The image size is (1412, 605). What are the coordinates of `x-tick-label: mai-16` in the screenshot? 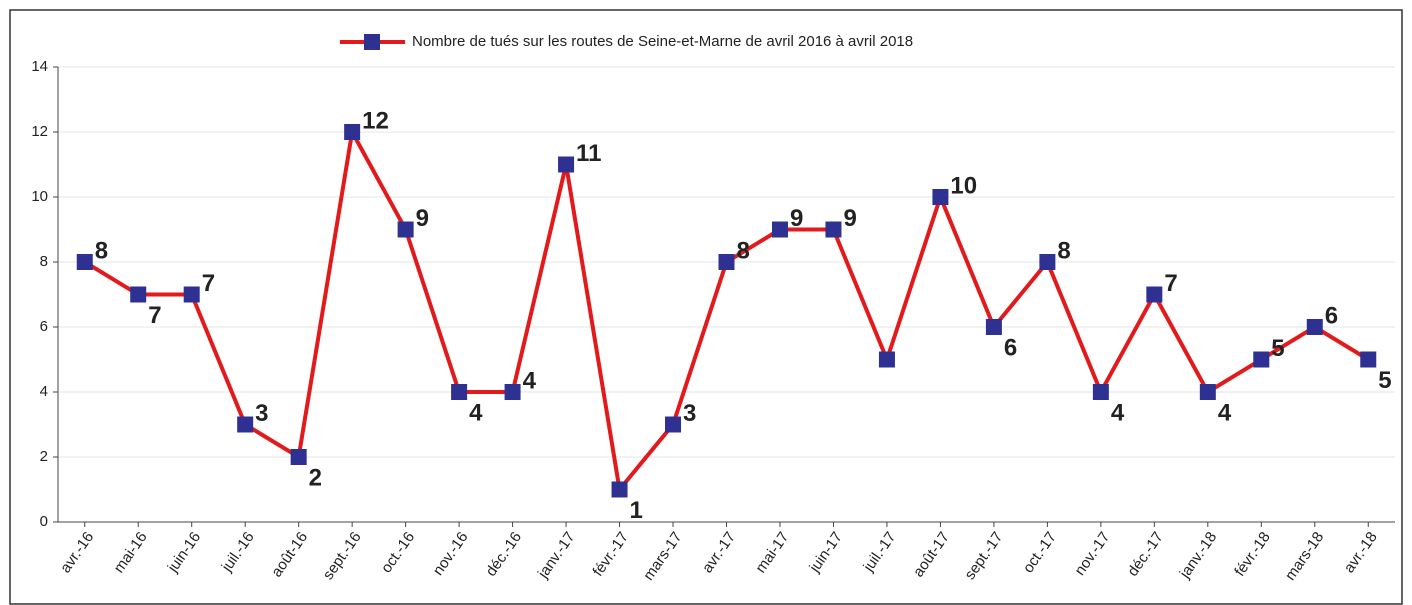 It's located at (131, 552).